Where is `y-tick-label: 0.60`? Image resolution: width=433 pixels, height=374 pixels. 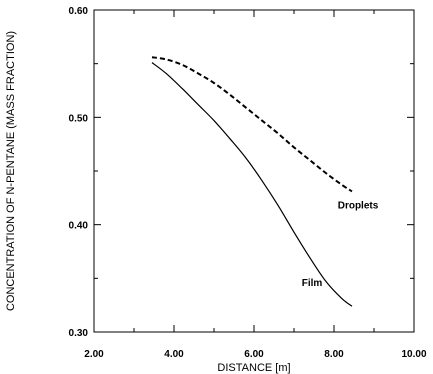 y-tick-label: 0.60 is located at coordinates (79, 11).